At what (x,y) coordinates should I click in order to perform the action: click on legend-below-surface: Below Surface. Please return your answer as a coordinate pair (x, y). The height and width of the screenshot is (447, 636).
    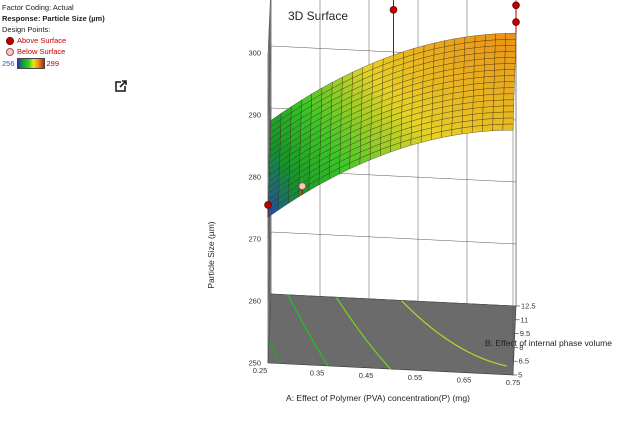
    Looking at the image, I should click on (53, 51).